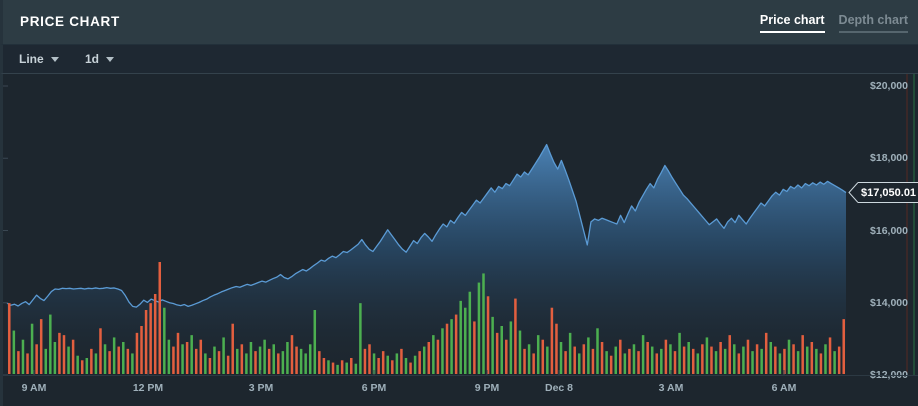 The height and width of the screenshot is (406, 918). Describe the element at coordinates (54, 59) in the screenshot. I see `chevron-down-icon` at that location.